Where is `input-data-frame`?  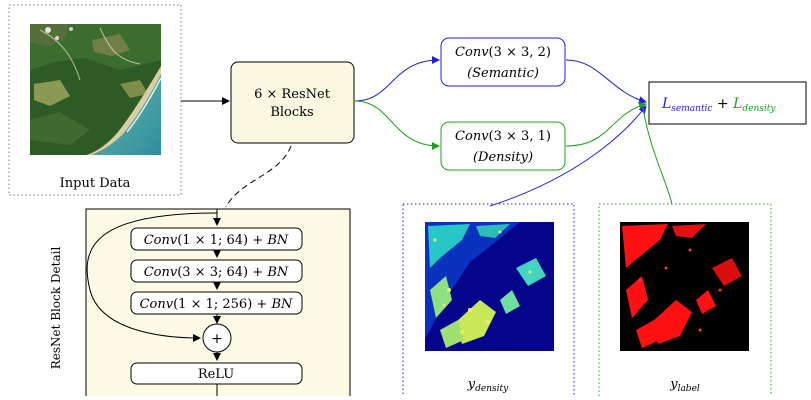 input-data-frame is located at coordinates (95, 100).